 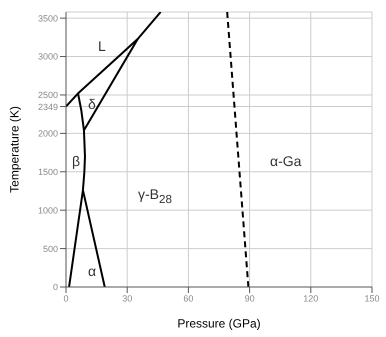 What do you see at coordinates (48, 133) in the screenshot?
I see `y-tick-label: 2000` at bounding box center [48, 133].